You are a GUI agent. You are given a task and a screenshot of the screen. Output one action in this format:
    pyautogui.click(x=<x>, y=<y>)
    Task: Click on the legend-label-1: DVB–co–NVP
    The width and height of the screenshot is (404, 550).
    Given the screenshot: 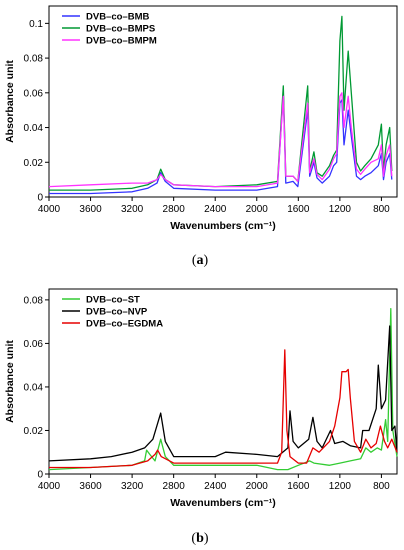 What is the action you would take?
    pyautogui.click(x=117, y=312)
    